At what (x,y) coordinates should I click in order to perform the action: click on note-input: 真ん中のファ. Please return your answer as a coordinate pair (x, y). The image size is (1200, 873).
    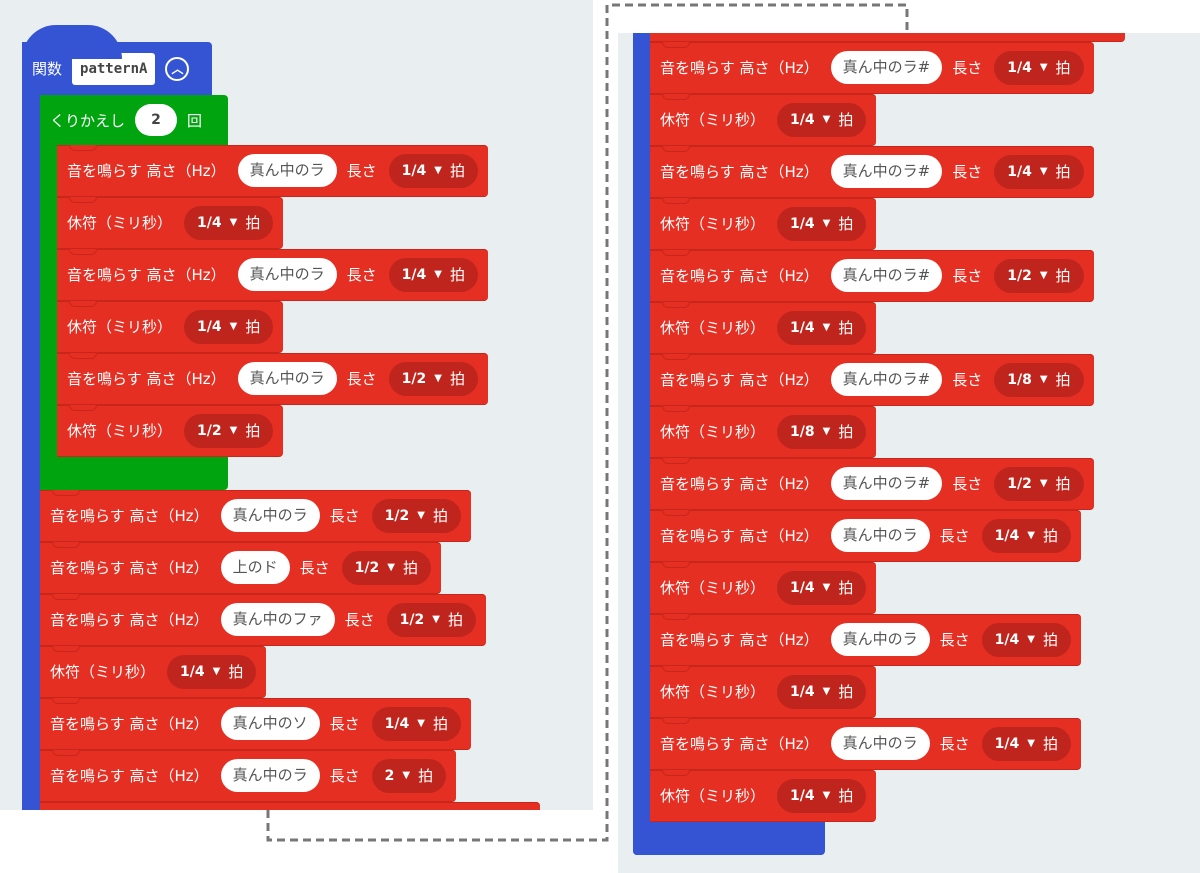
    Looking at the image, I should click on (277, 619).